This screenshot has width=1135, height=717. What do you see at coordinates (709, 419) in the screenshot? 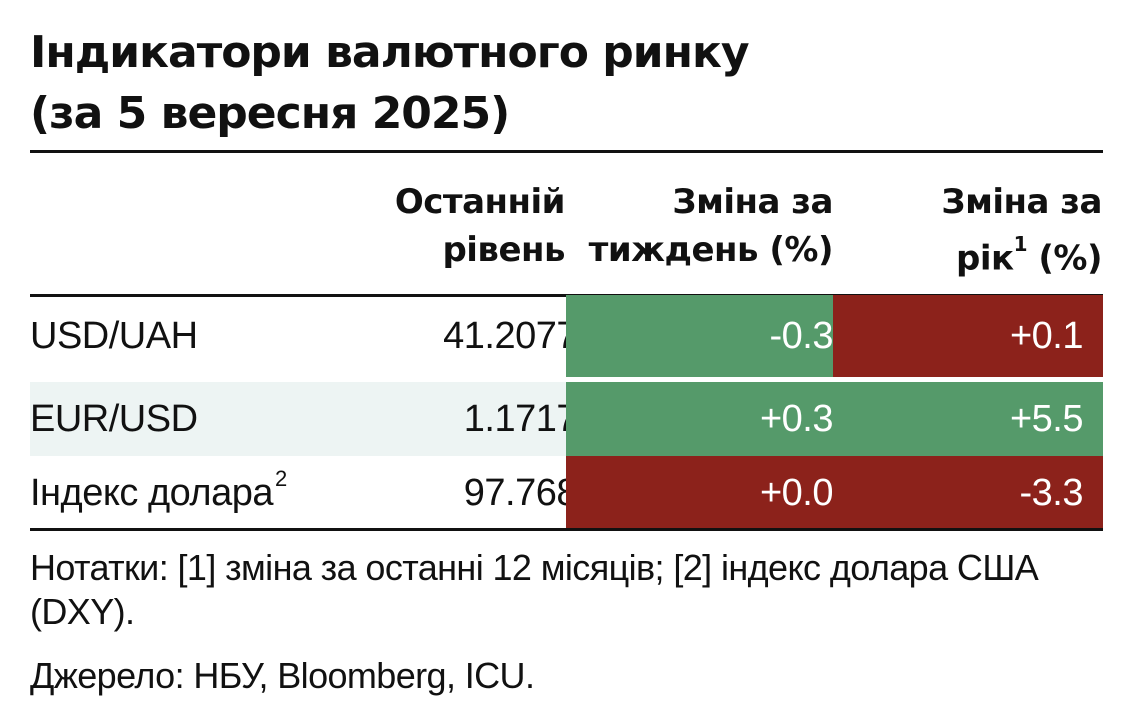
I see `cell-weekly-change: +0.3` at bounding box center [709, 419].